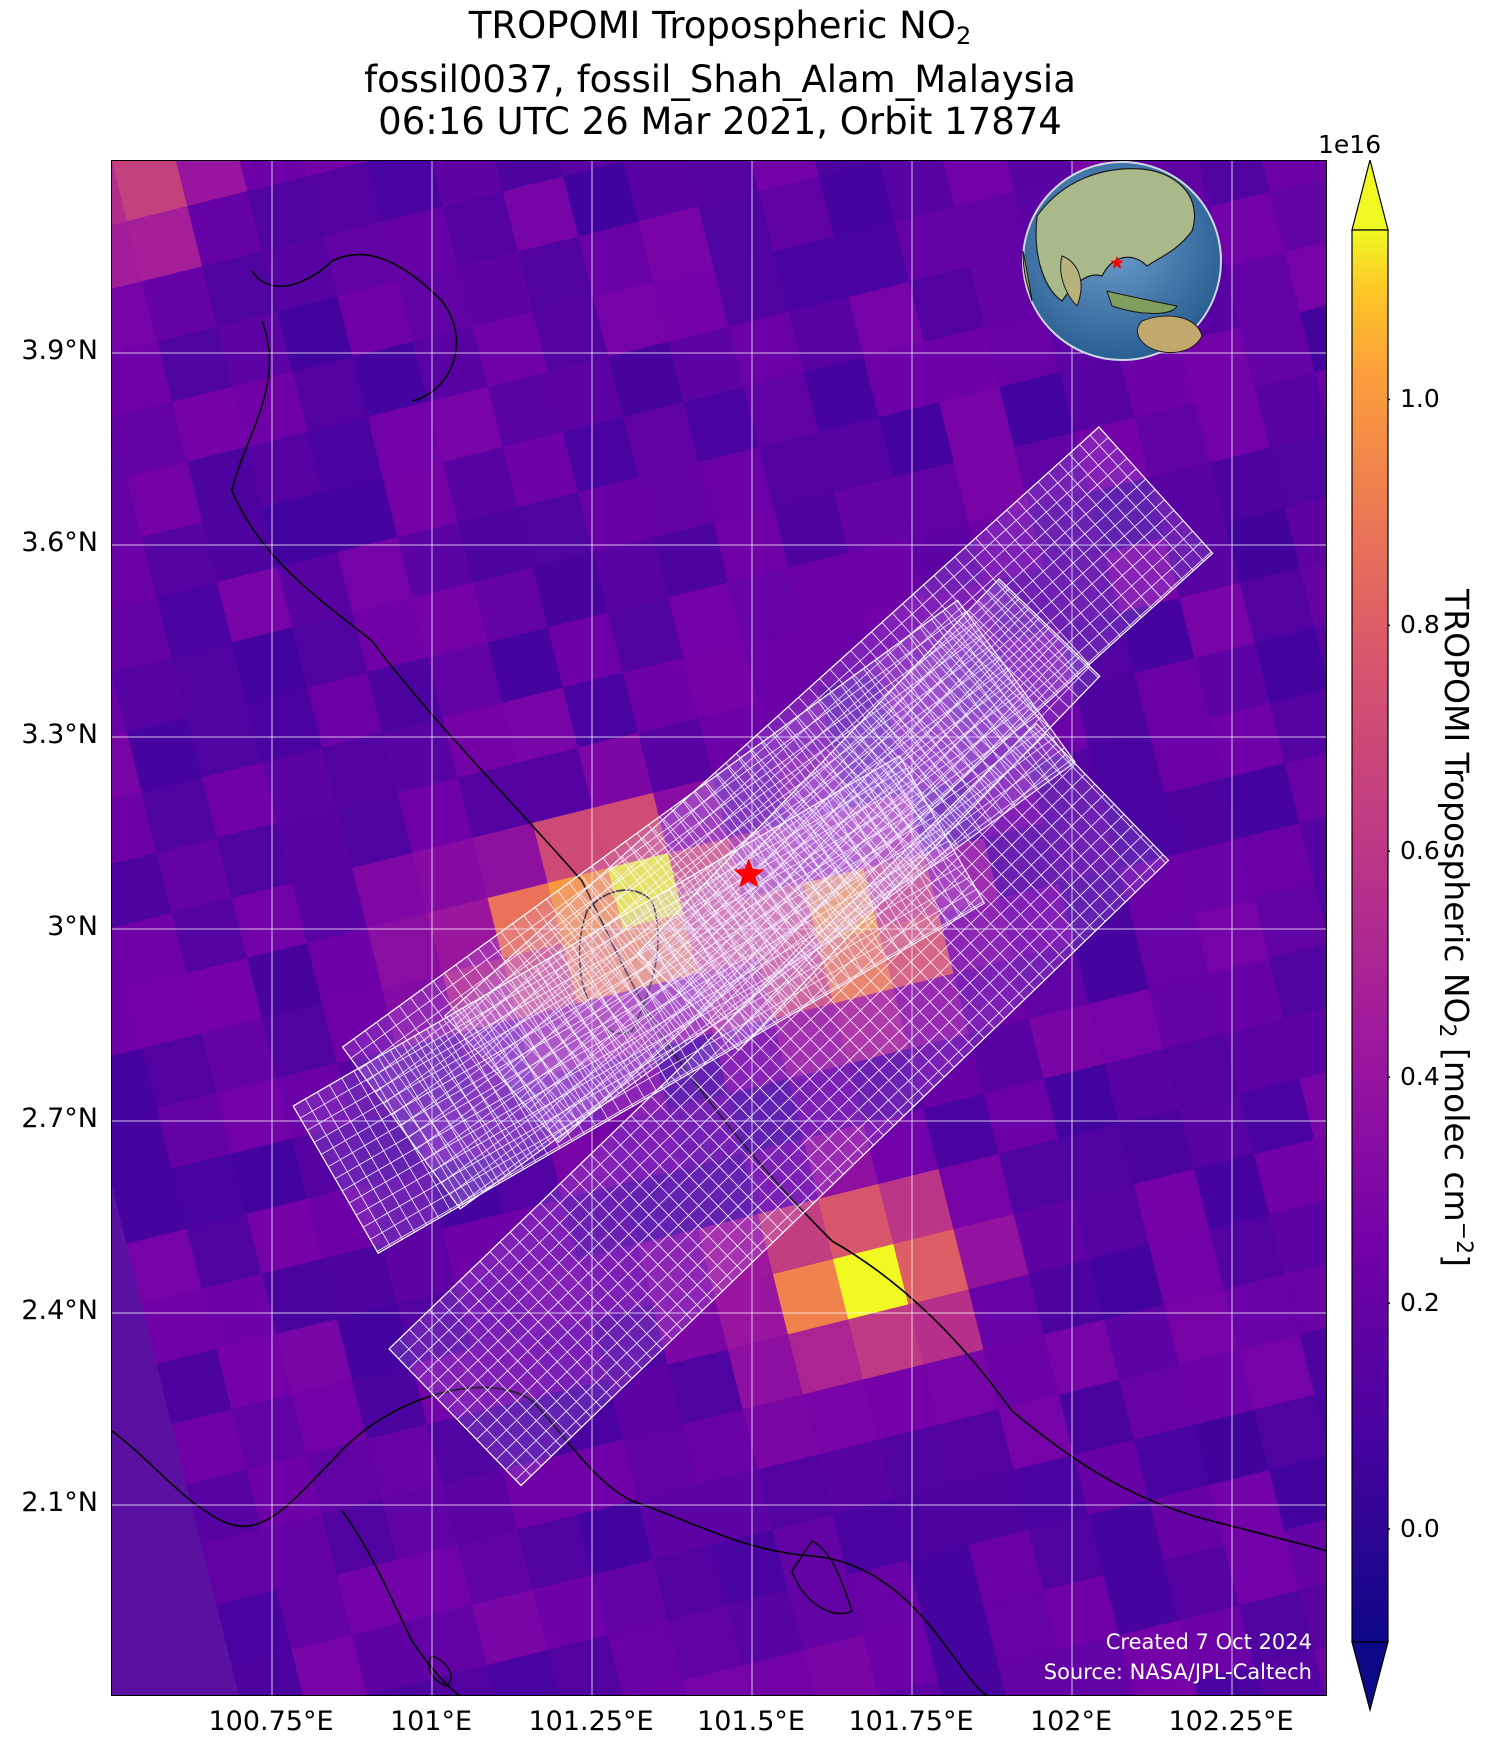  I want to click on chart-subtitle-target: fossil0037, fossil_Shah_Alam_Malaysia, so click(720, 79).